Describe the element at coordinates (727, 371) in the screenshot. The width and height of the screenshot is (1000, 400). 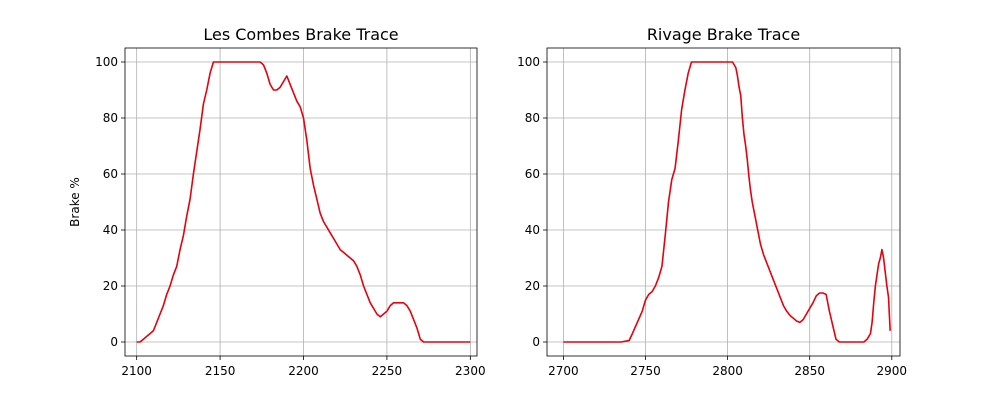
I see `x-tick-label: 2800` at that location.